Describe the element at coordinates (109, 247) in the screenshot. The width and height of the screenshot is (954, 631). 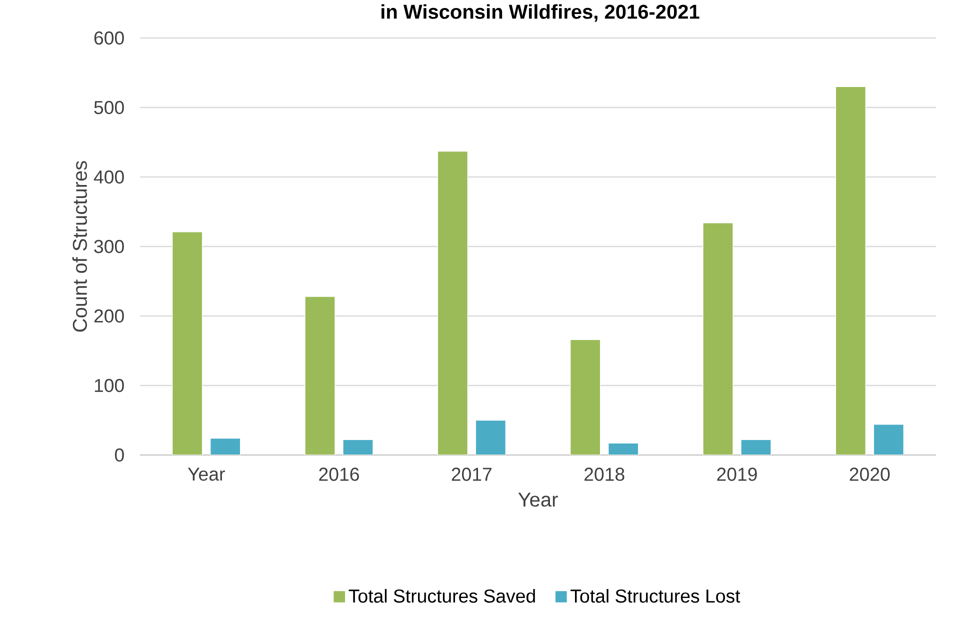
I see `y-tick-label: 300` at that location.